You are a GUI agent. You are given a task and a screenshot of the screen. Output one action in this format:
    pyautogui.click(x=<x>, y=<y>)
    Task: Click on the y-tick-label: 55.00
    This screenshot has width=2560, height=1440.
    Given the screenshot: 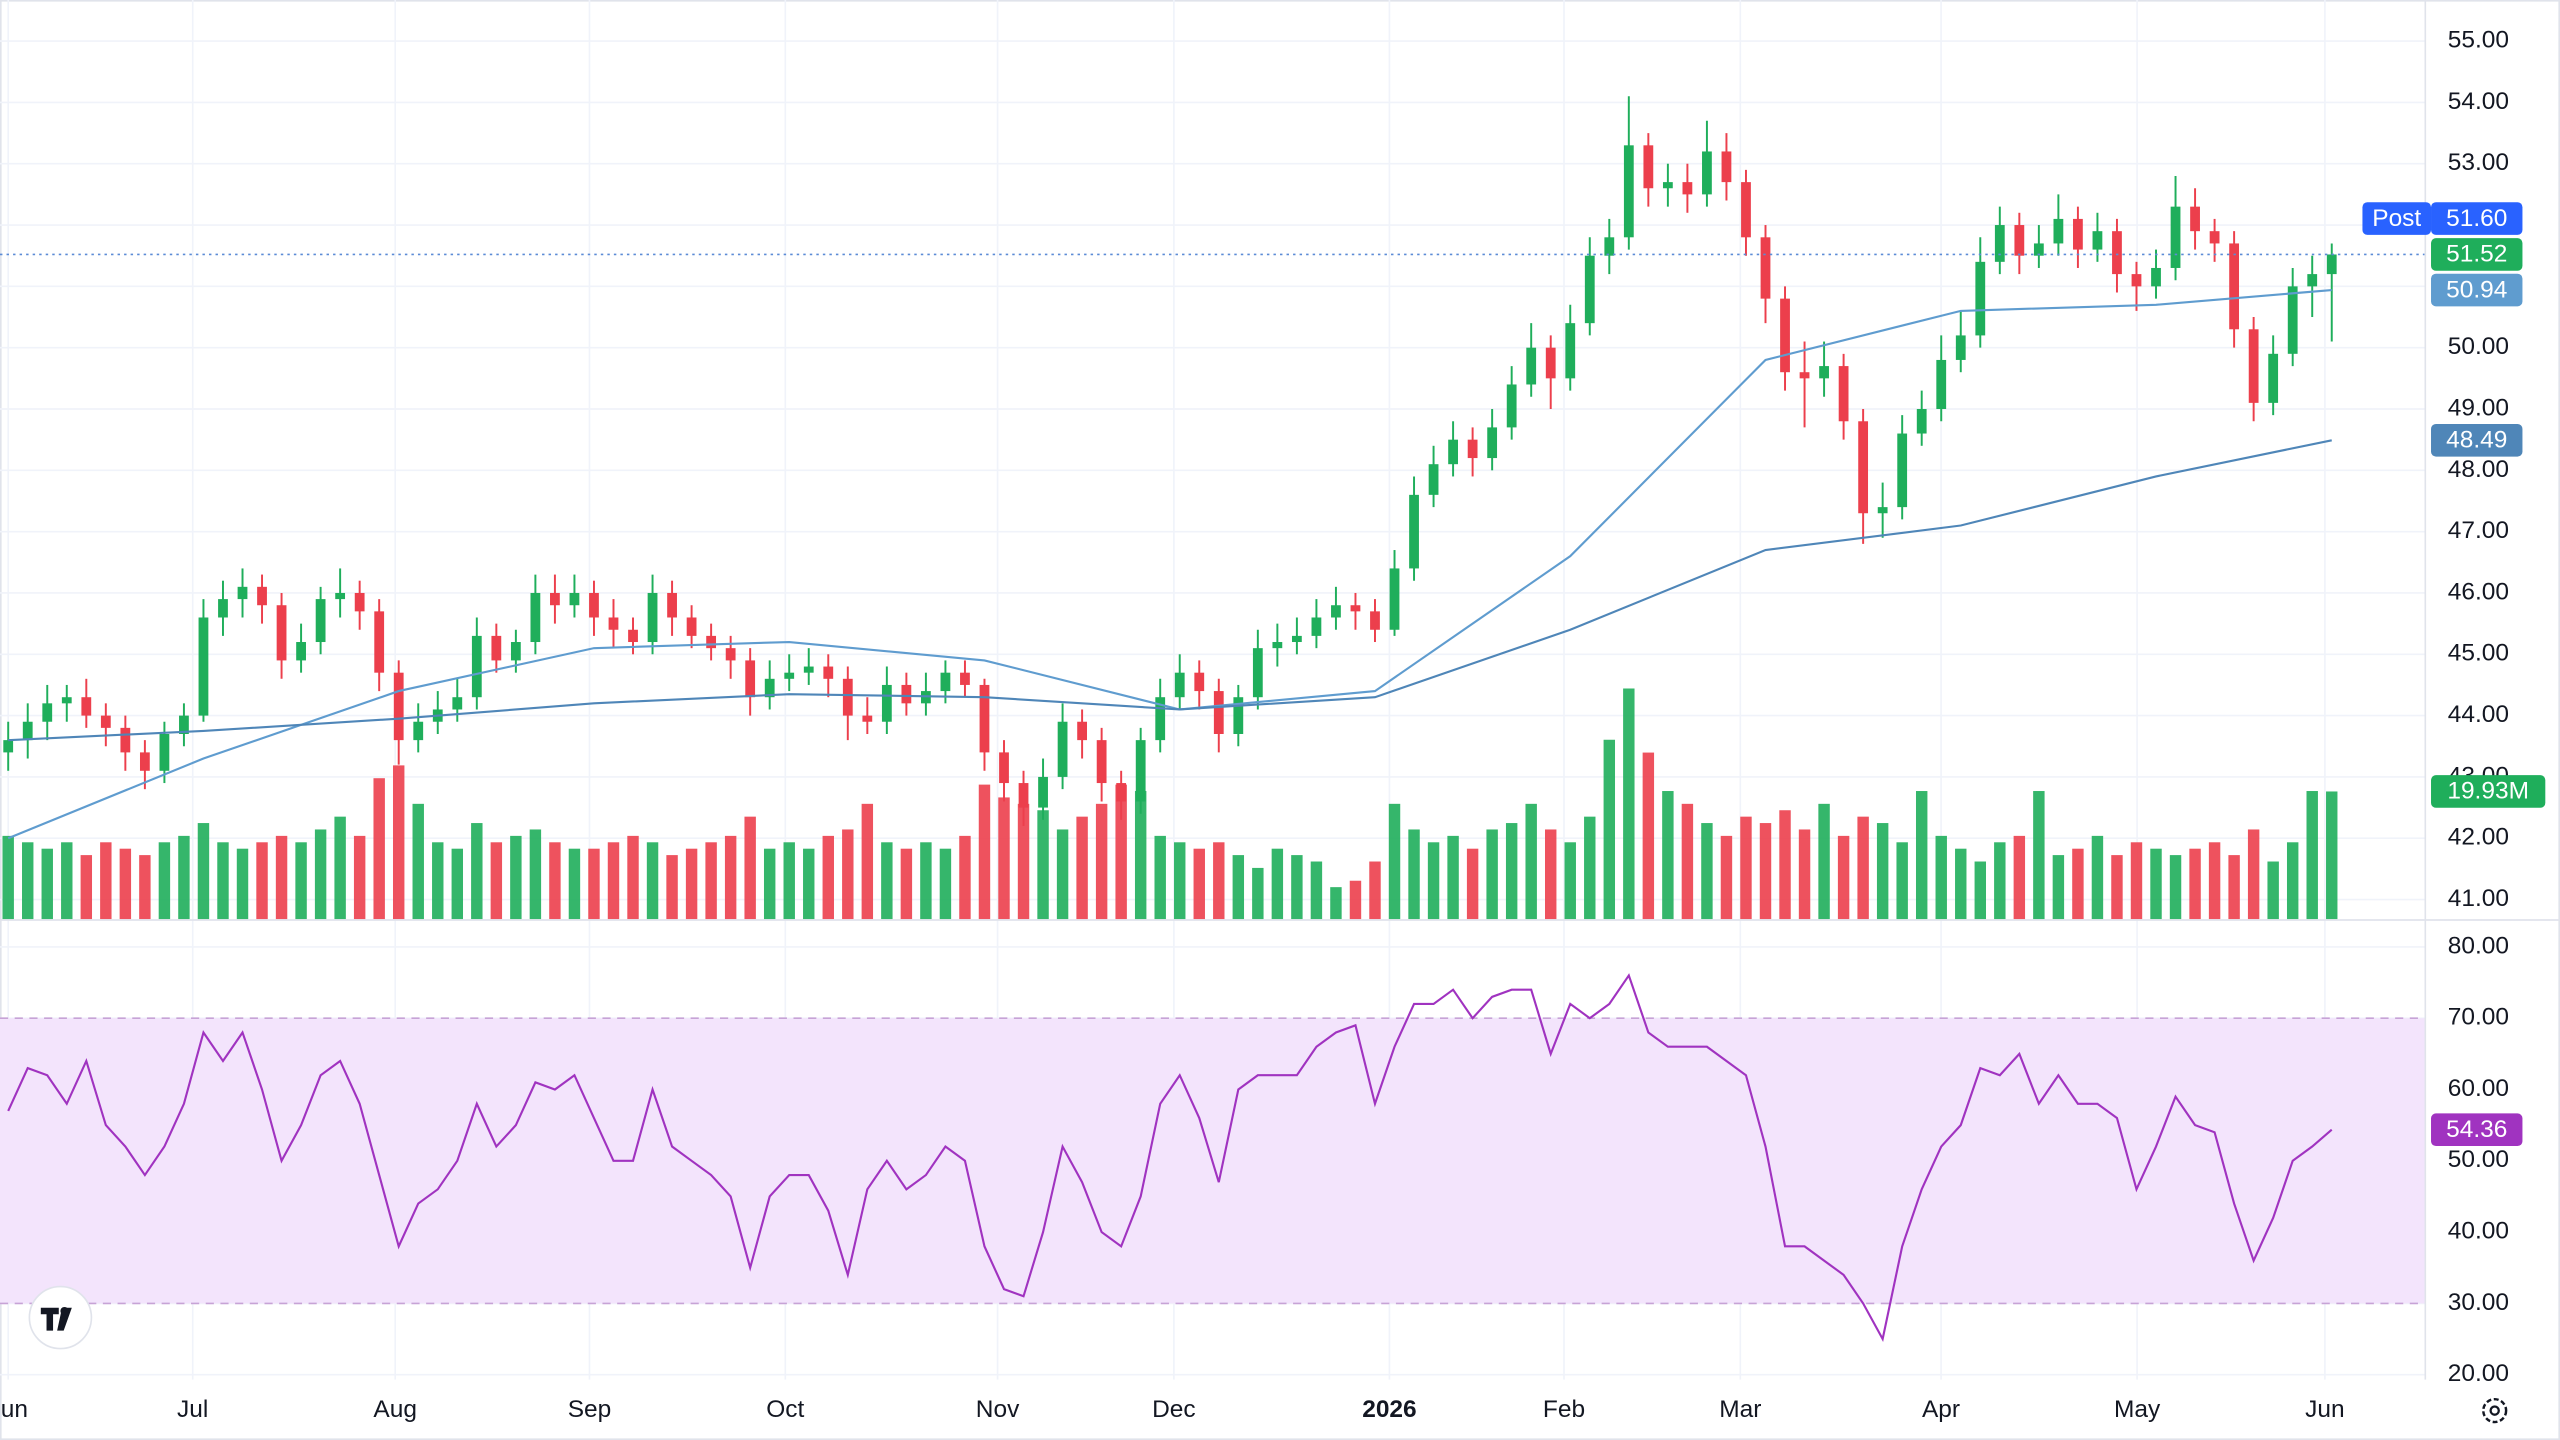 What is the action you would take?
    pyautogui.click(x=2478, y=40)
    